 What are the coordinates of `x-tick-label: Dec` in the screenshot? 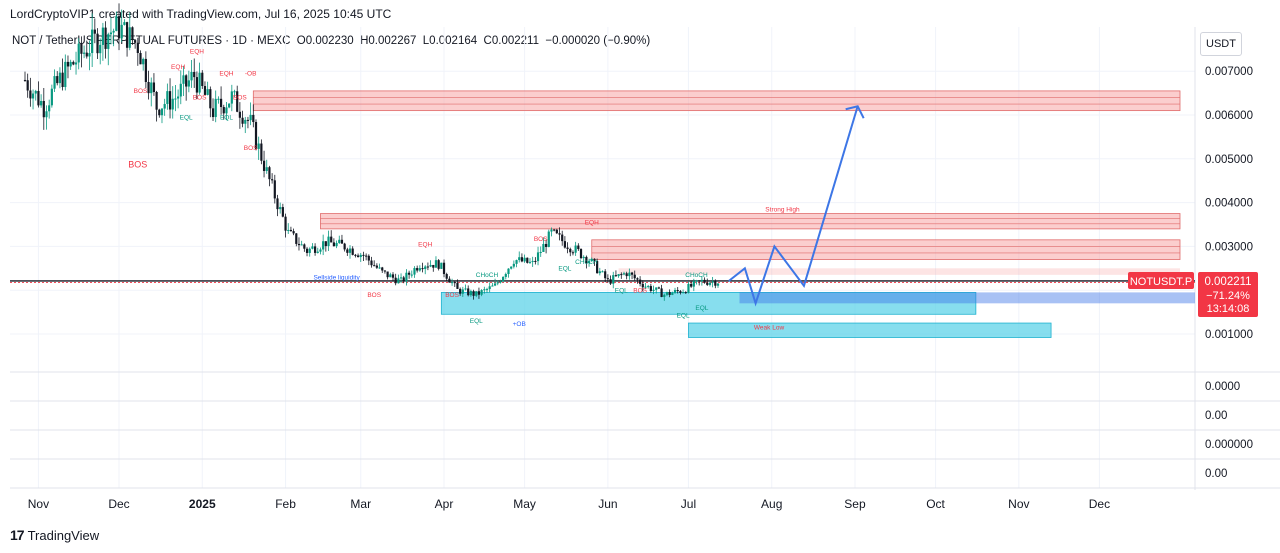 It's located at (118, 504).